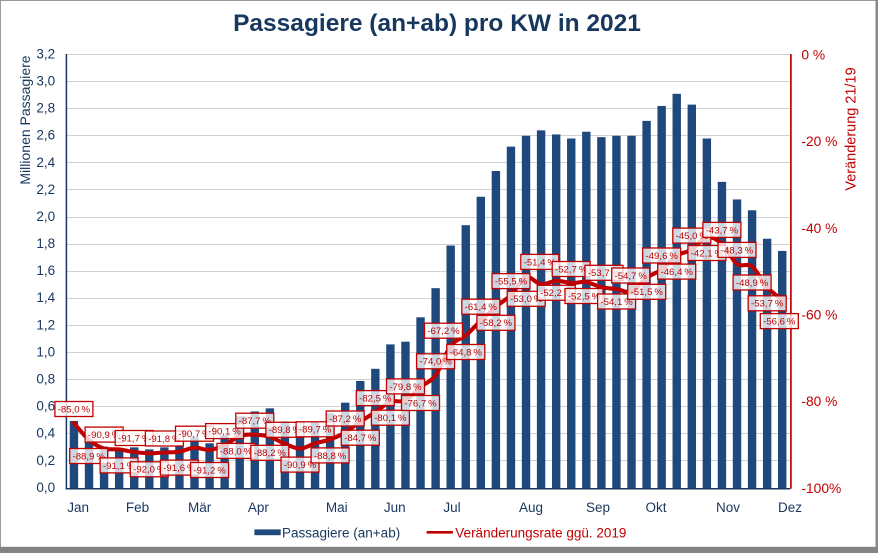 The height and width of the screenshot is (558, 878). What do you see at coordinates (437, 23) in the screenshot?
I see `svg-text:Passagiere (an+ab) pro KW in 2: Passagiere (an+ab) pro KW in 2021` at bounding box center [437, 23].